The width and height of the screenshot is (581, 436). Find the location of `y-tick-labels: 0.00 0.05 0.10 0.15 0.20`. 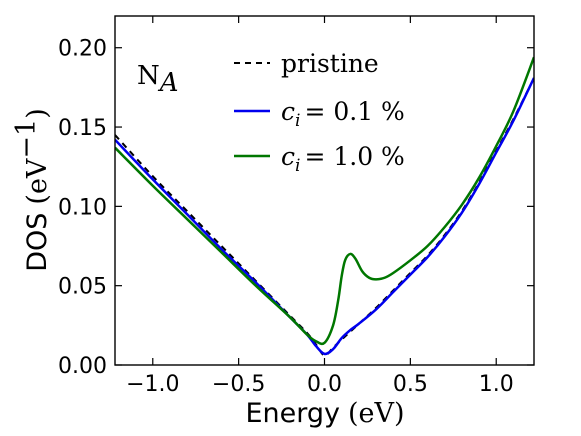

y-tick-labels: 0.00 0.05 0.10 0.15 0.20 is located at coordinates (82, 208).